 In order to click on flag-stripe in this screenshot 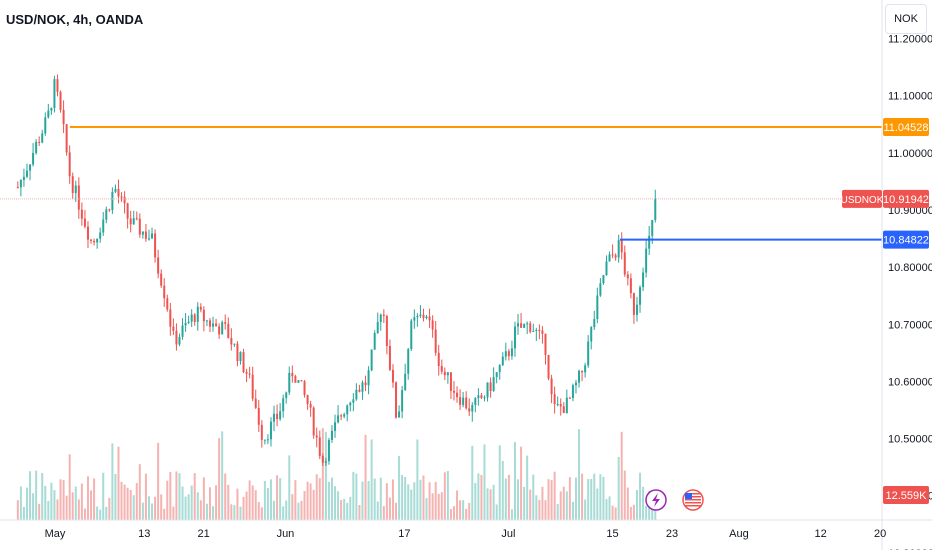, I will do `click(693, 500)`.